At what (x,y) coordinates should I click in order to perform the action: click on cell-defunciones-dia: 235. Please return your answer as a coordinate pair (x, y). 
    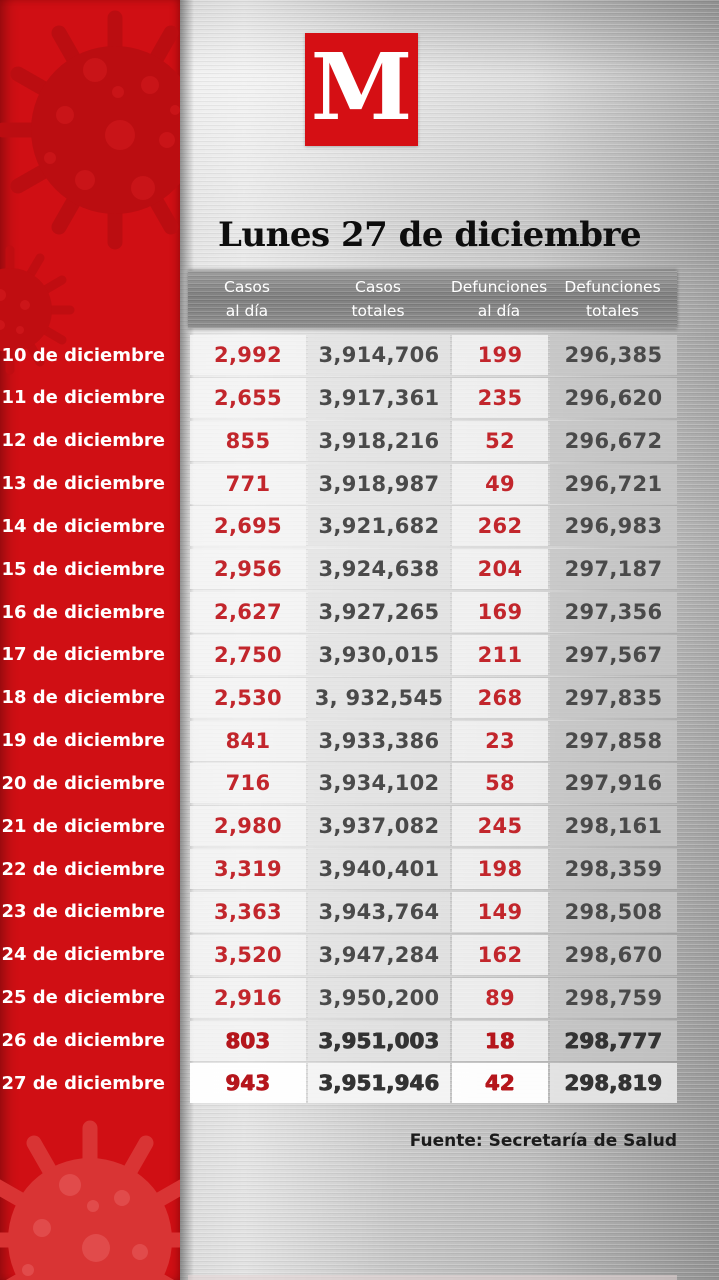
    Looking at the image, I should click on (499, 397).